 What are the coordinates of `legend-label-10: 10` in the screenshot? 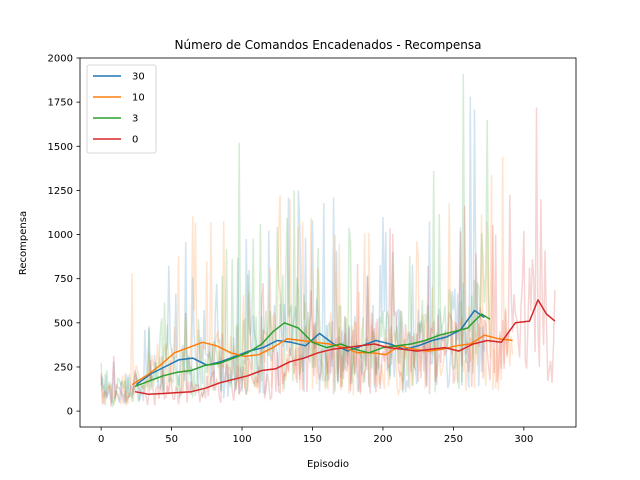 It's located at (138, 98).